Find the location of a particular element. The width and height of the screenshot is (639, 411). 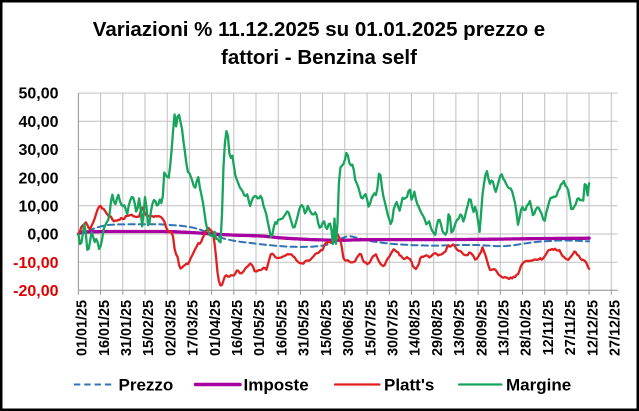

svg-text: Imposte is located at coordinates (276, 385).